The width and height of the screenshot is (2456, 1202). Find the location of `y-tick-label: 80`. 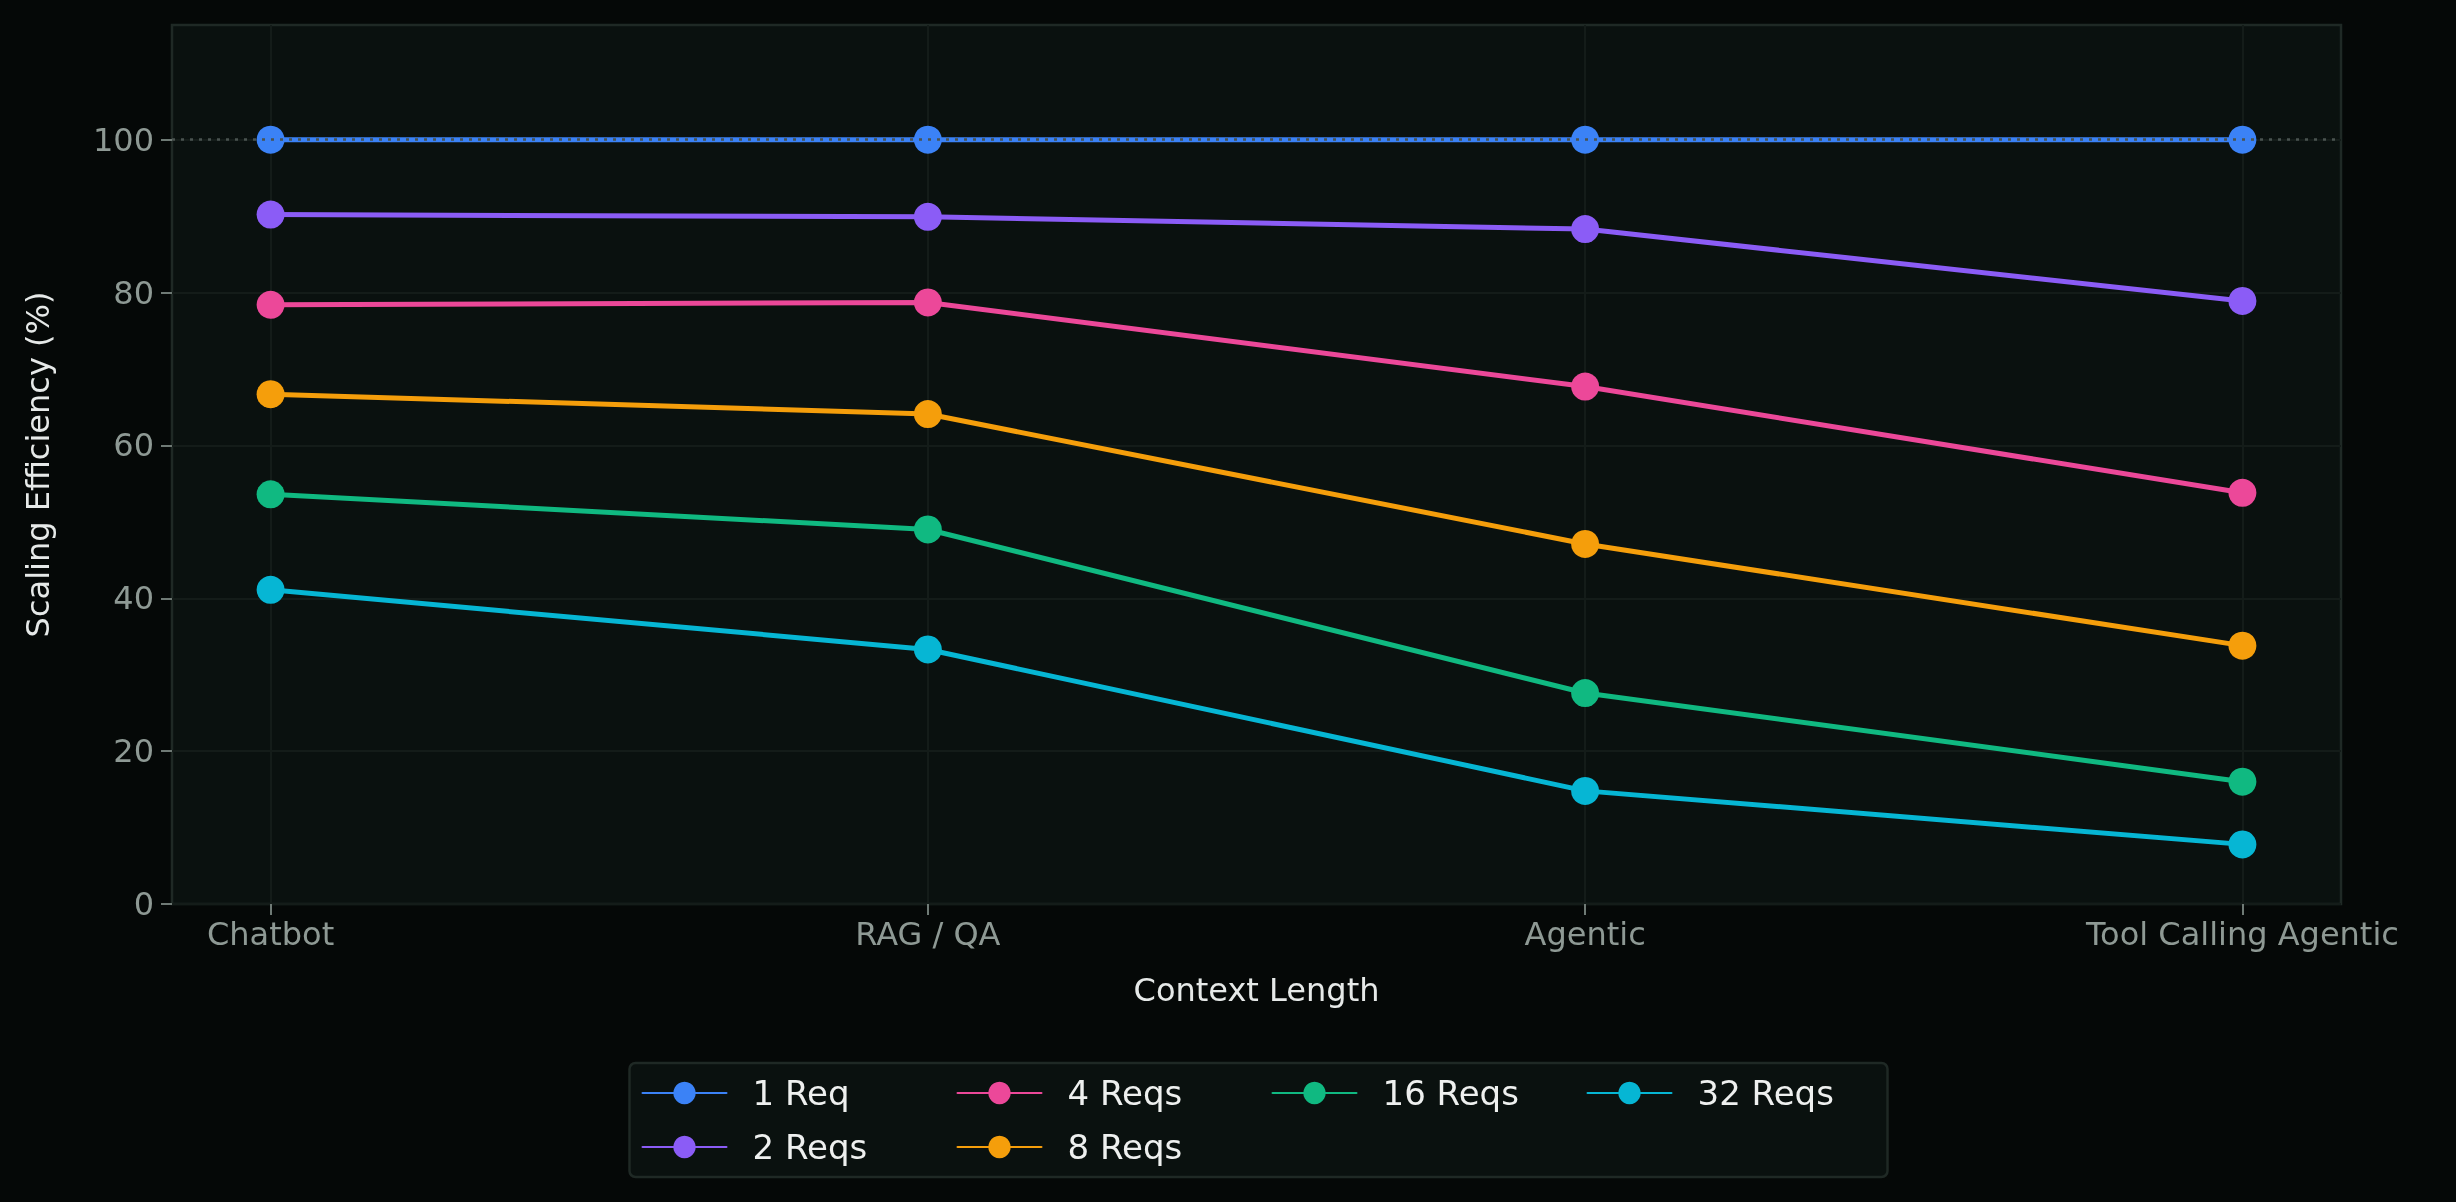

y-tick-label: 80 is located at coordinates (133, 292).